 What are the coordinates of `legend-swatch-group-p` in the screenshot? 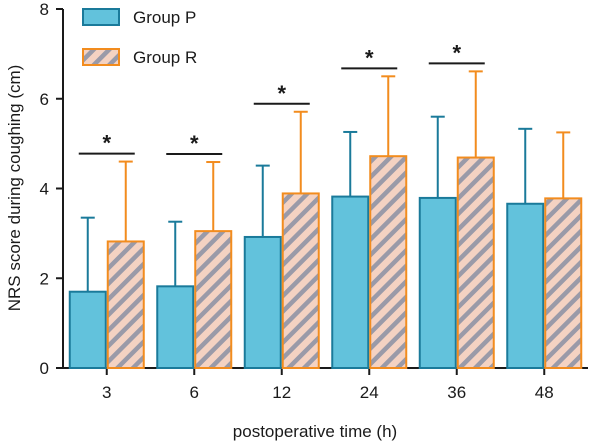 It's located at (101, 17).